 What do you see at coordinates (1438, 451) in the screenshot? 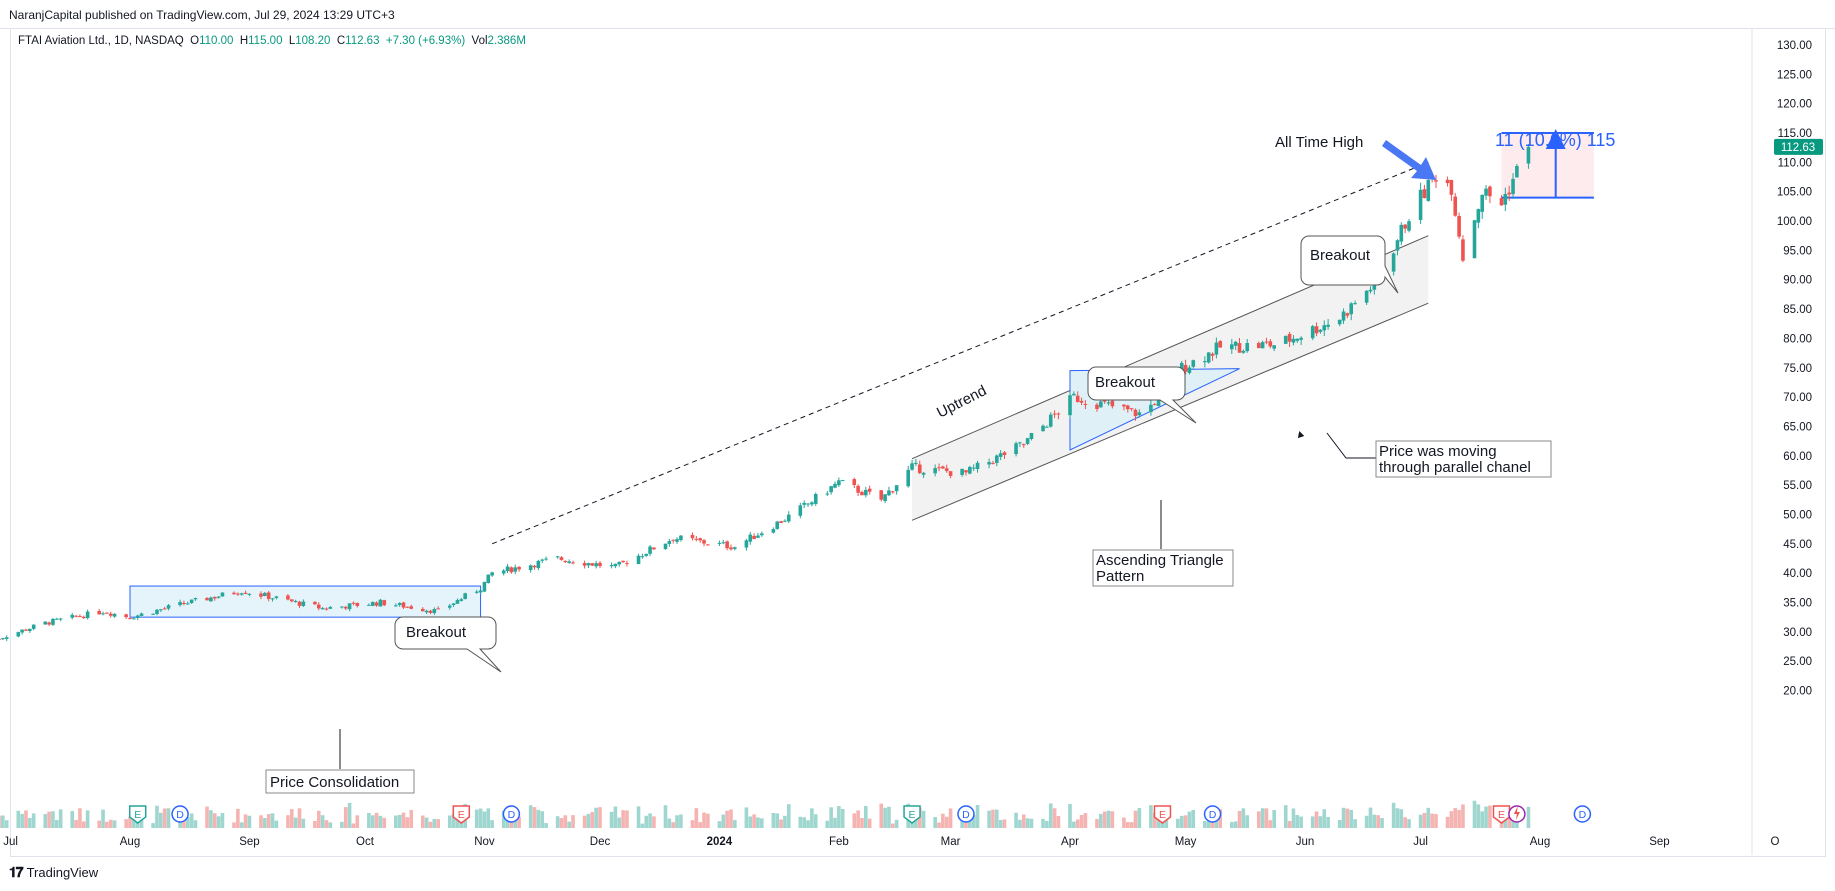
I see `channel-label-line-1: Price was moving` at bounding box center [1438, 451].